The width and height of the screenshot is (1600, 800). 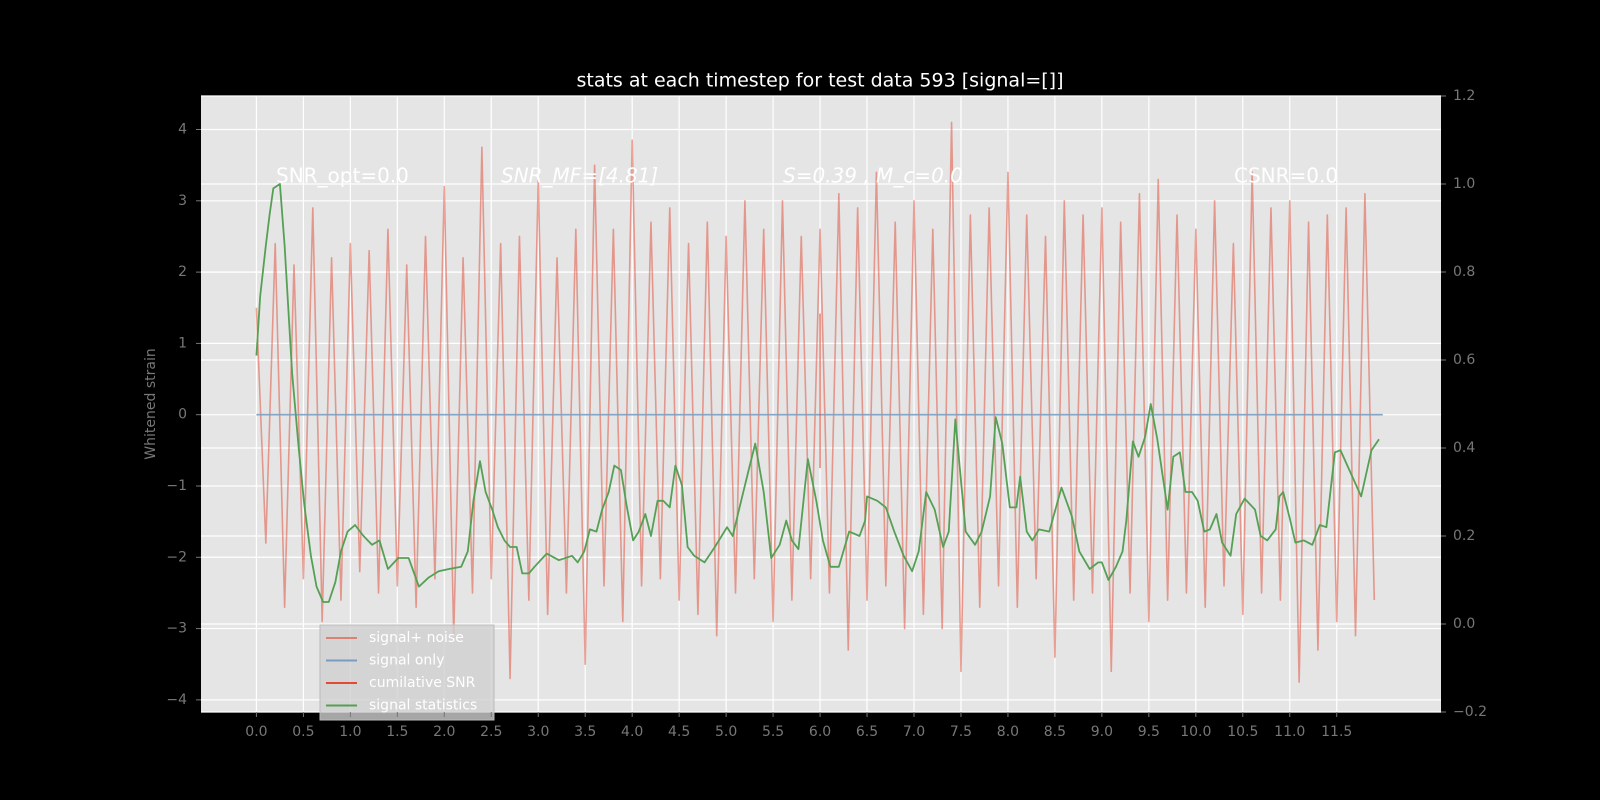 I want to click on y2-tick-label: 0.6, so click(x=1464, y=360).